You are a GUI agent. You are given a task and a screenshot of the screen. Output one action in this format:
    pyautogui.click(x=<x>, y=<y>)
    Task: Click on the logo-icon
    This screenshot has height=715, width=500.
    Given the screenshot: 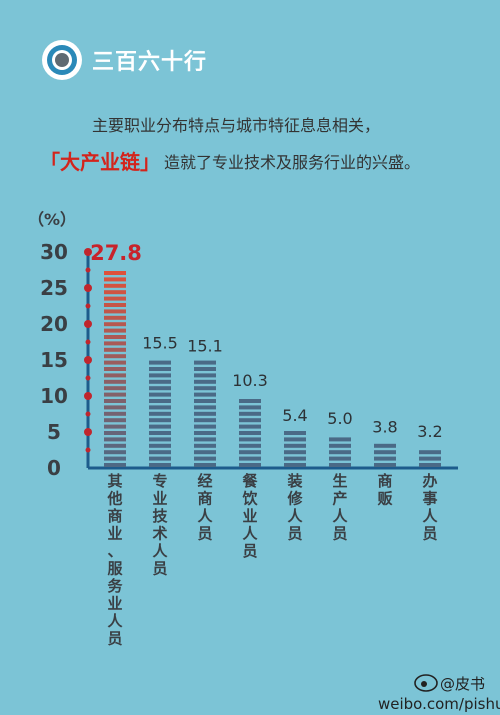 What is the action you would take?
    pyautogui.click(x=62, y=60)
    